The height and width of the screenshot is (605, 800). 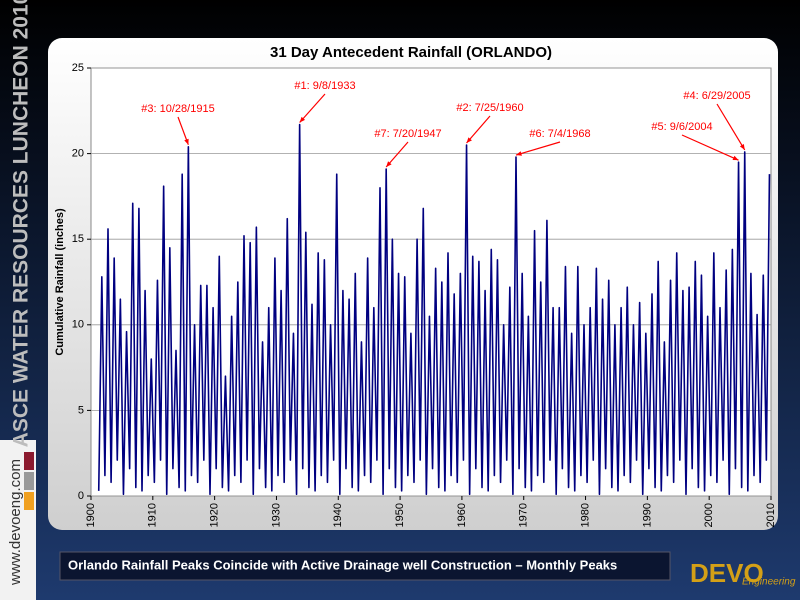 I want to click on y-tick-label: 25, so click(x=78, y=68).